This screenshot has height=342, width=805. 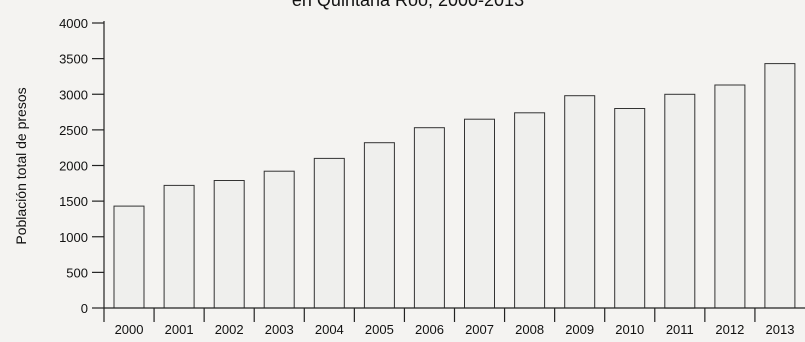 I want to click on bar-2011, so click(x=680, y=201).